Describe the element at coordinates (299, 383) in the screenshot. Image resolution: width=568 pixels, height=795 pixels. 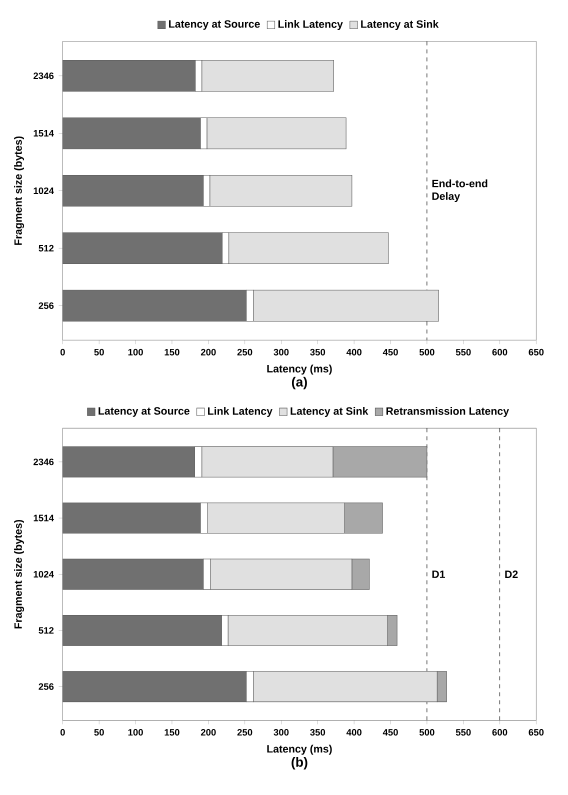
I see `text: (a)` at that location.